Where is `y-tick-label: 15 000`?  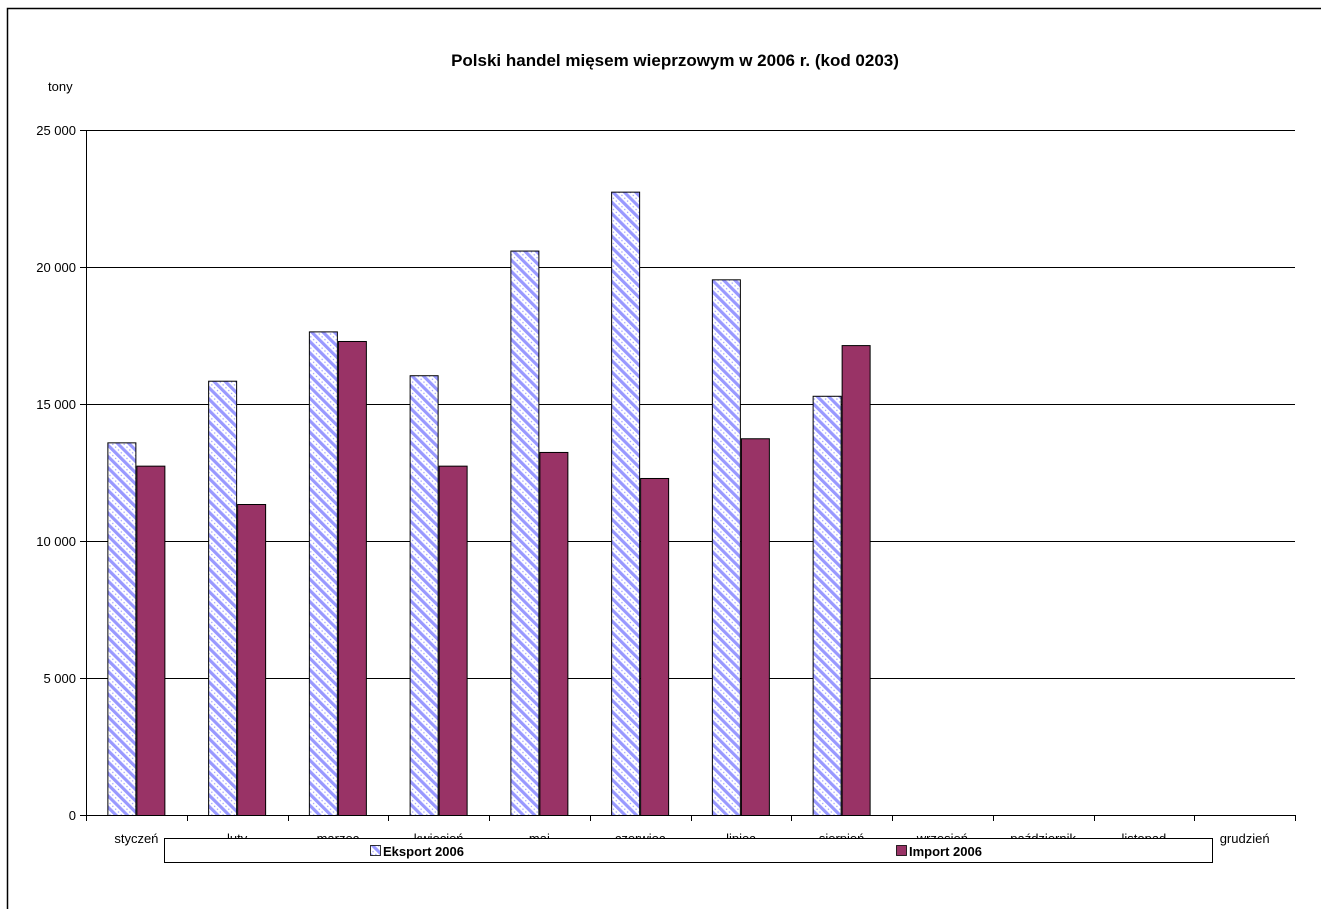 y-tick-label: 15 000 is located at coordinates (56, 404).